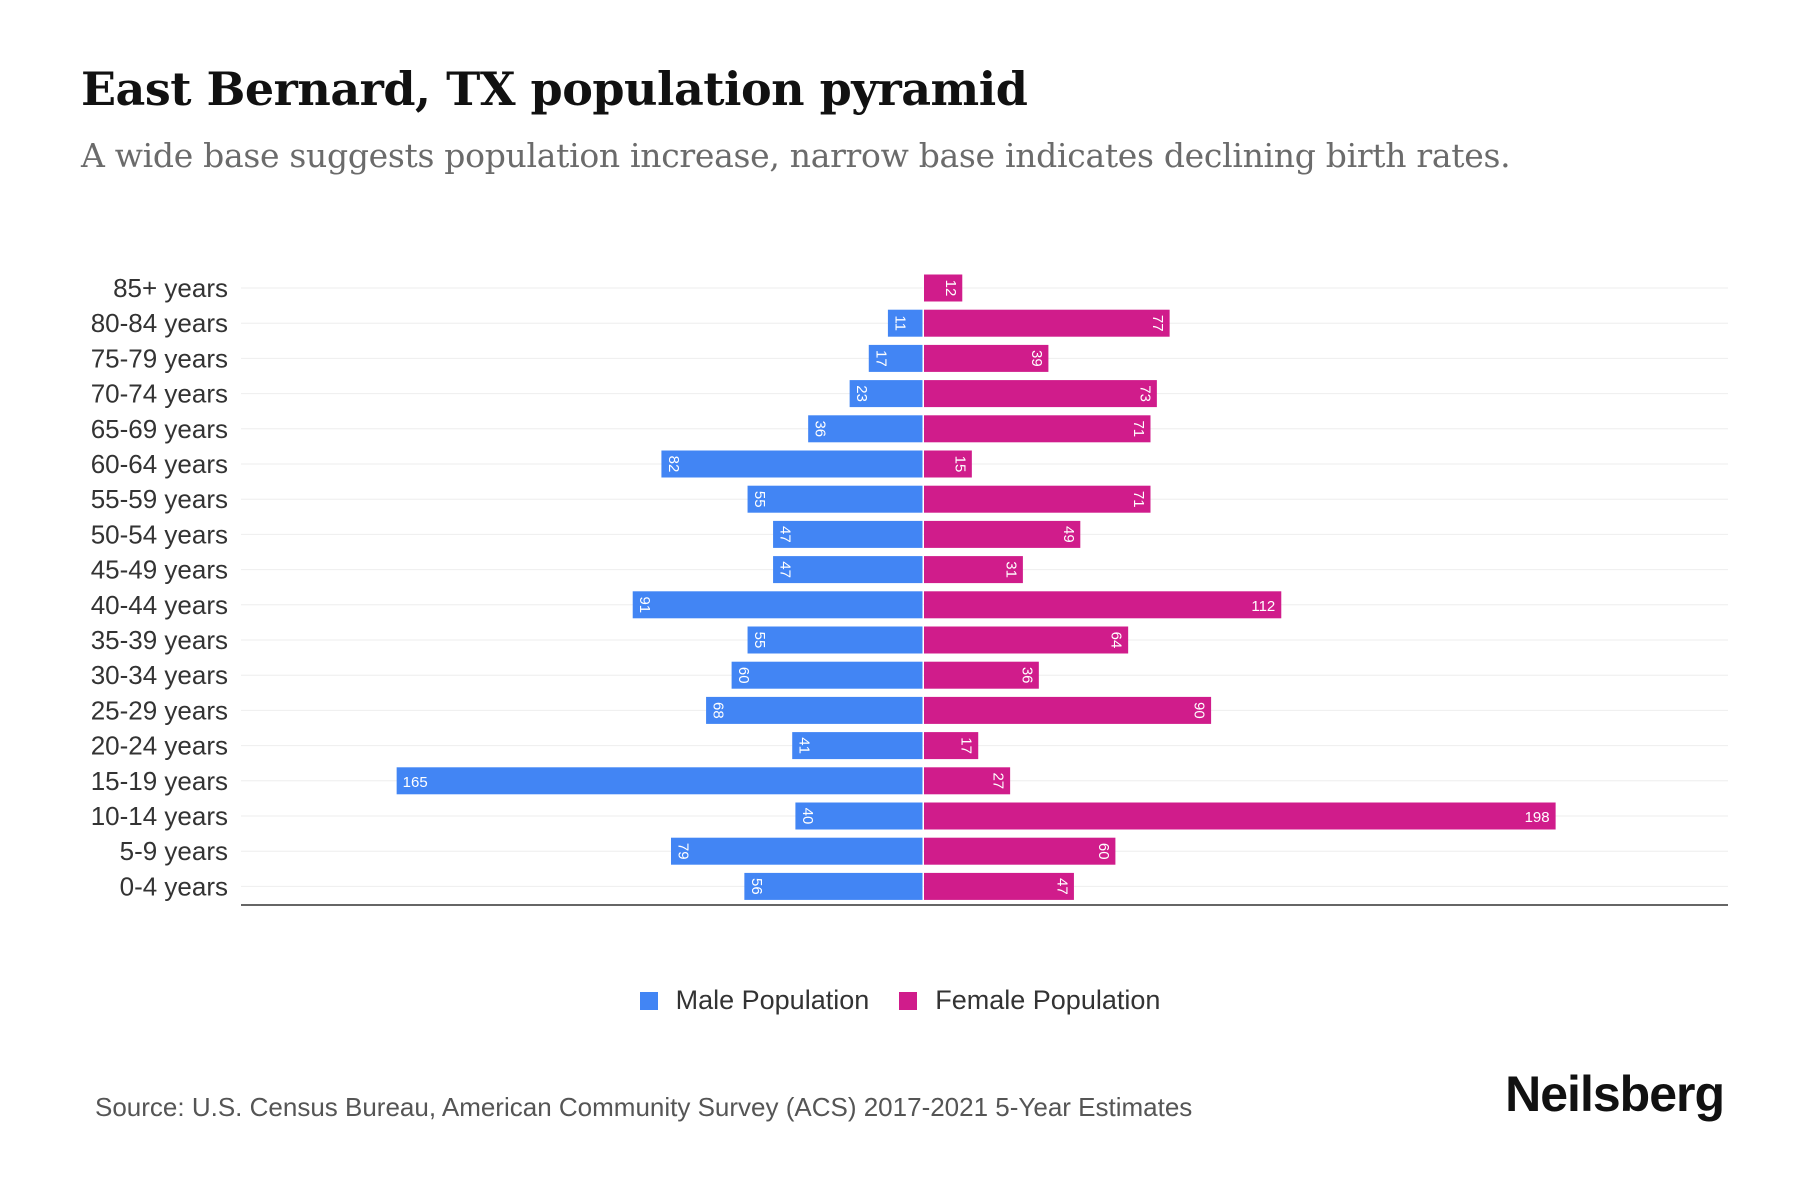  Describe the element at coordinates (159, 675) in the screenshot. I see `category-label: 30-34 years` at that location.